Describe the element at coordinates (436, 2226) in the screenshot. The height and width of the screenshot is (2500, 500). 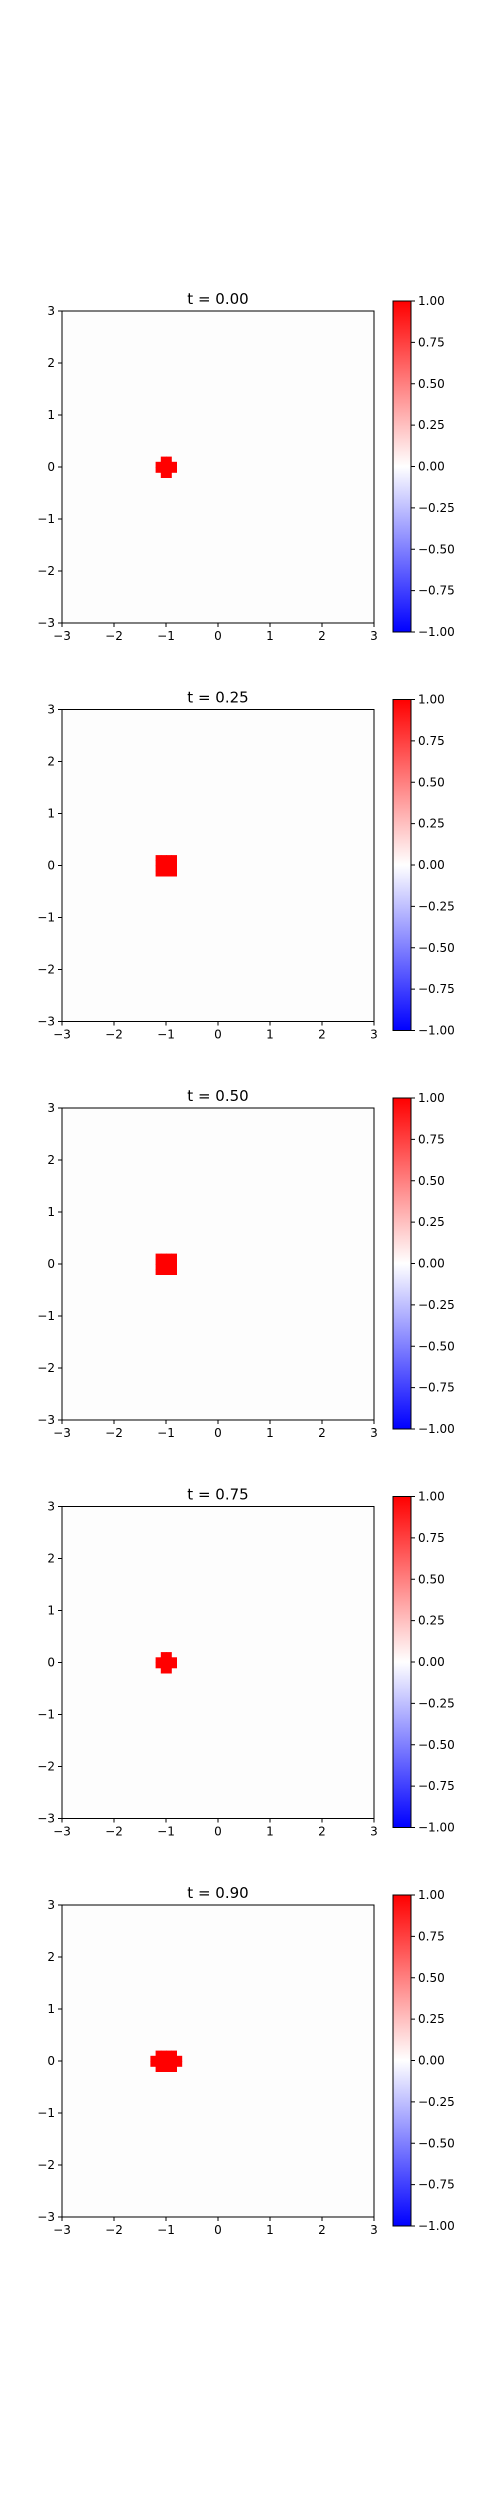
I see `colorbar-tick-label: −1.00` at that location.